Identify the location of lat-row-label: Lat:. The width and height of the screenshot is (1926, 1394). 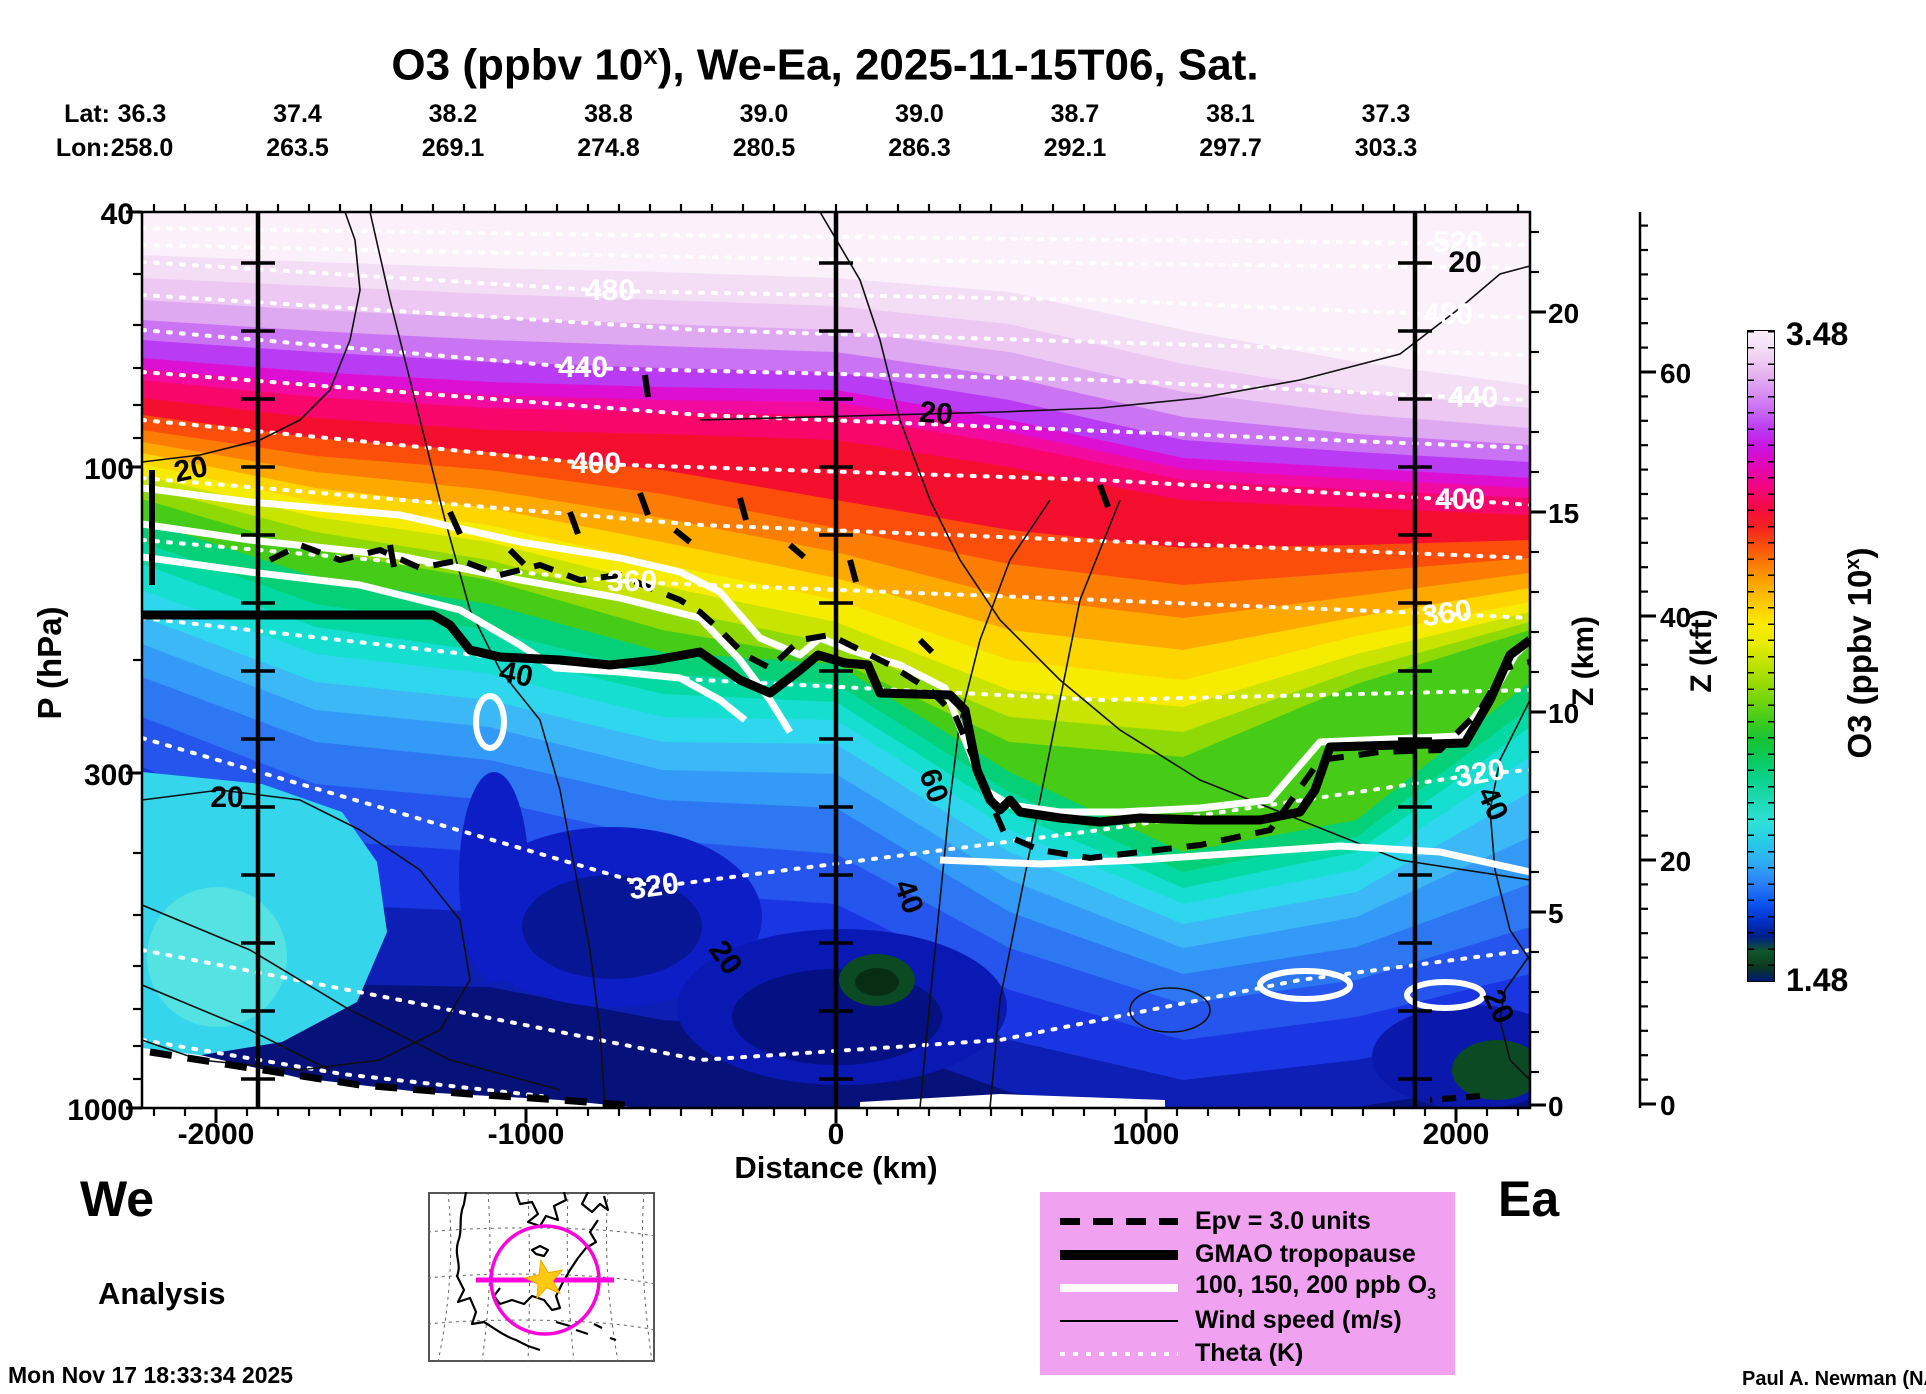
(87, 114).